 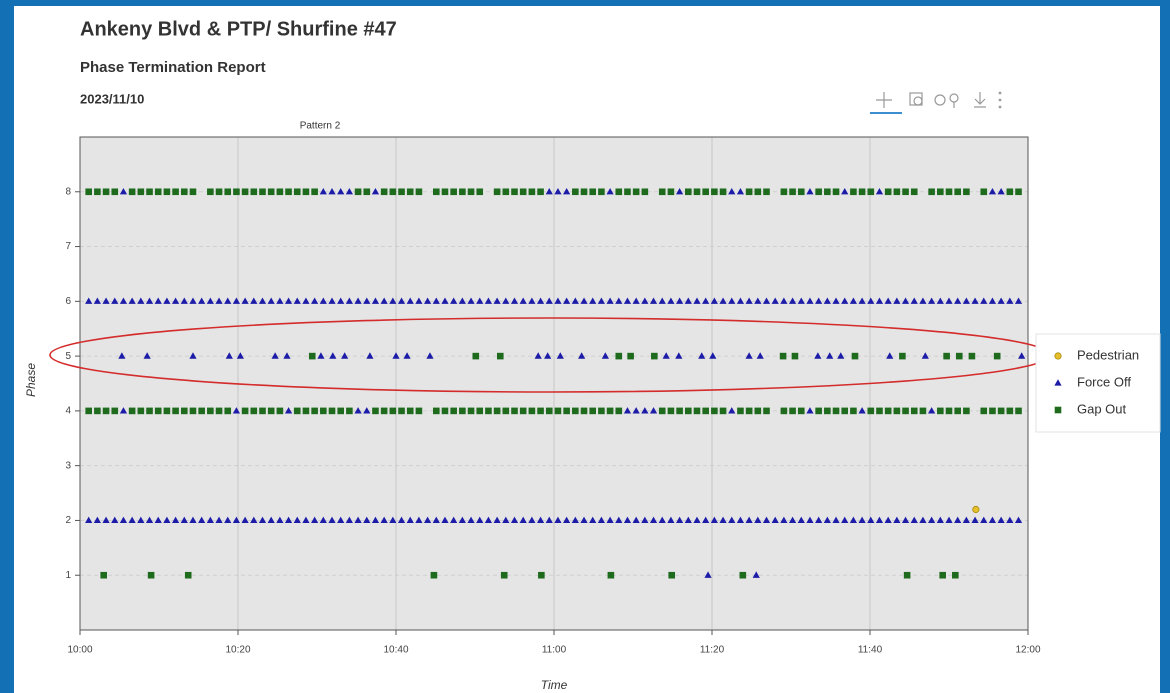 I want to click on reset-tool, so click(x=946, y=100).